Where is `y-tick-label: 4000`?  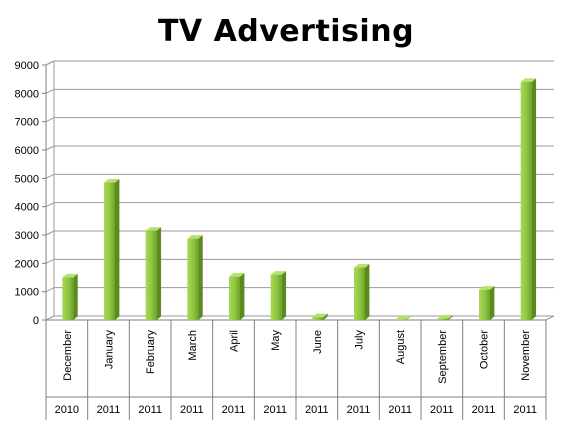 y-tick-label: 4000 is located at coordinates (27, 208).